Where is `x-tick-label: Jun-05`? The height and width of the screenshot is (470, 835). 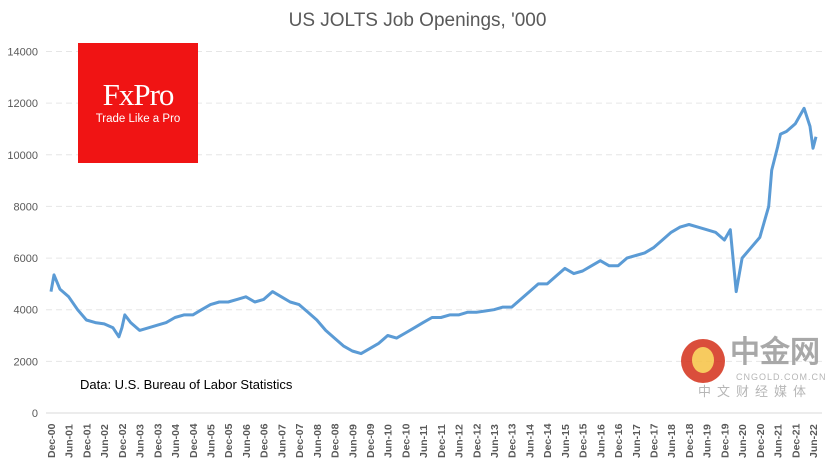 x-tick-label: Jun-05 is located at coordinates (211, 441).